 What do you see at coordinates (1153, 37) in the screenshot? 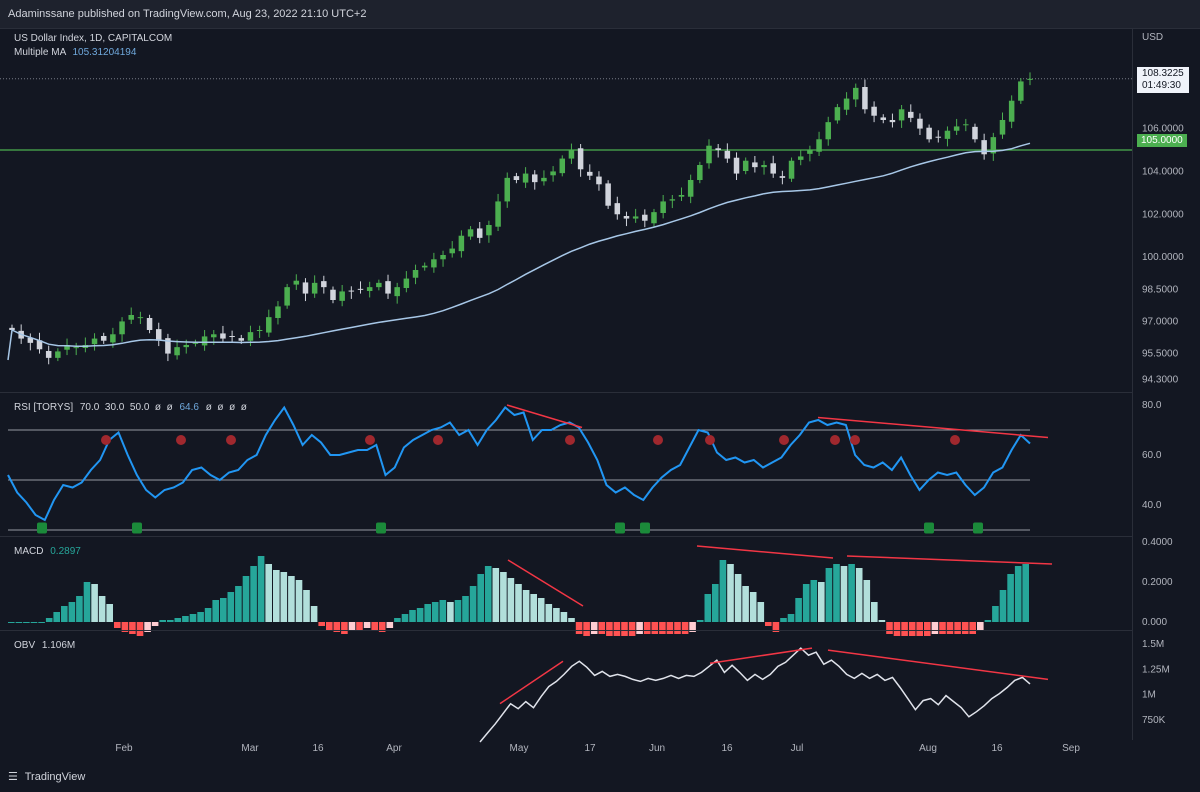
I see `currency-label: USD` at bounding box center [1153, 37].